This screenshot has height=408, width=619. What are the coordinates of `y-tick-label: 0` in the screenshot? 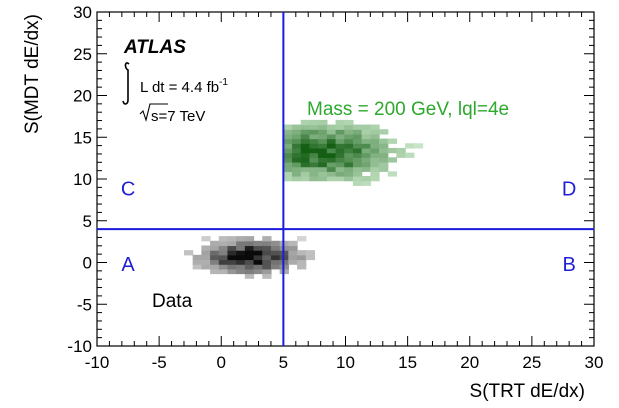 It's located at (87, 263).